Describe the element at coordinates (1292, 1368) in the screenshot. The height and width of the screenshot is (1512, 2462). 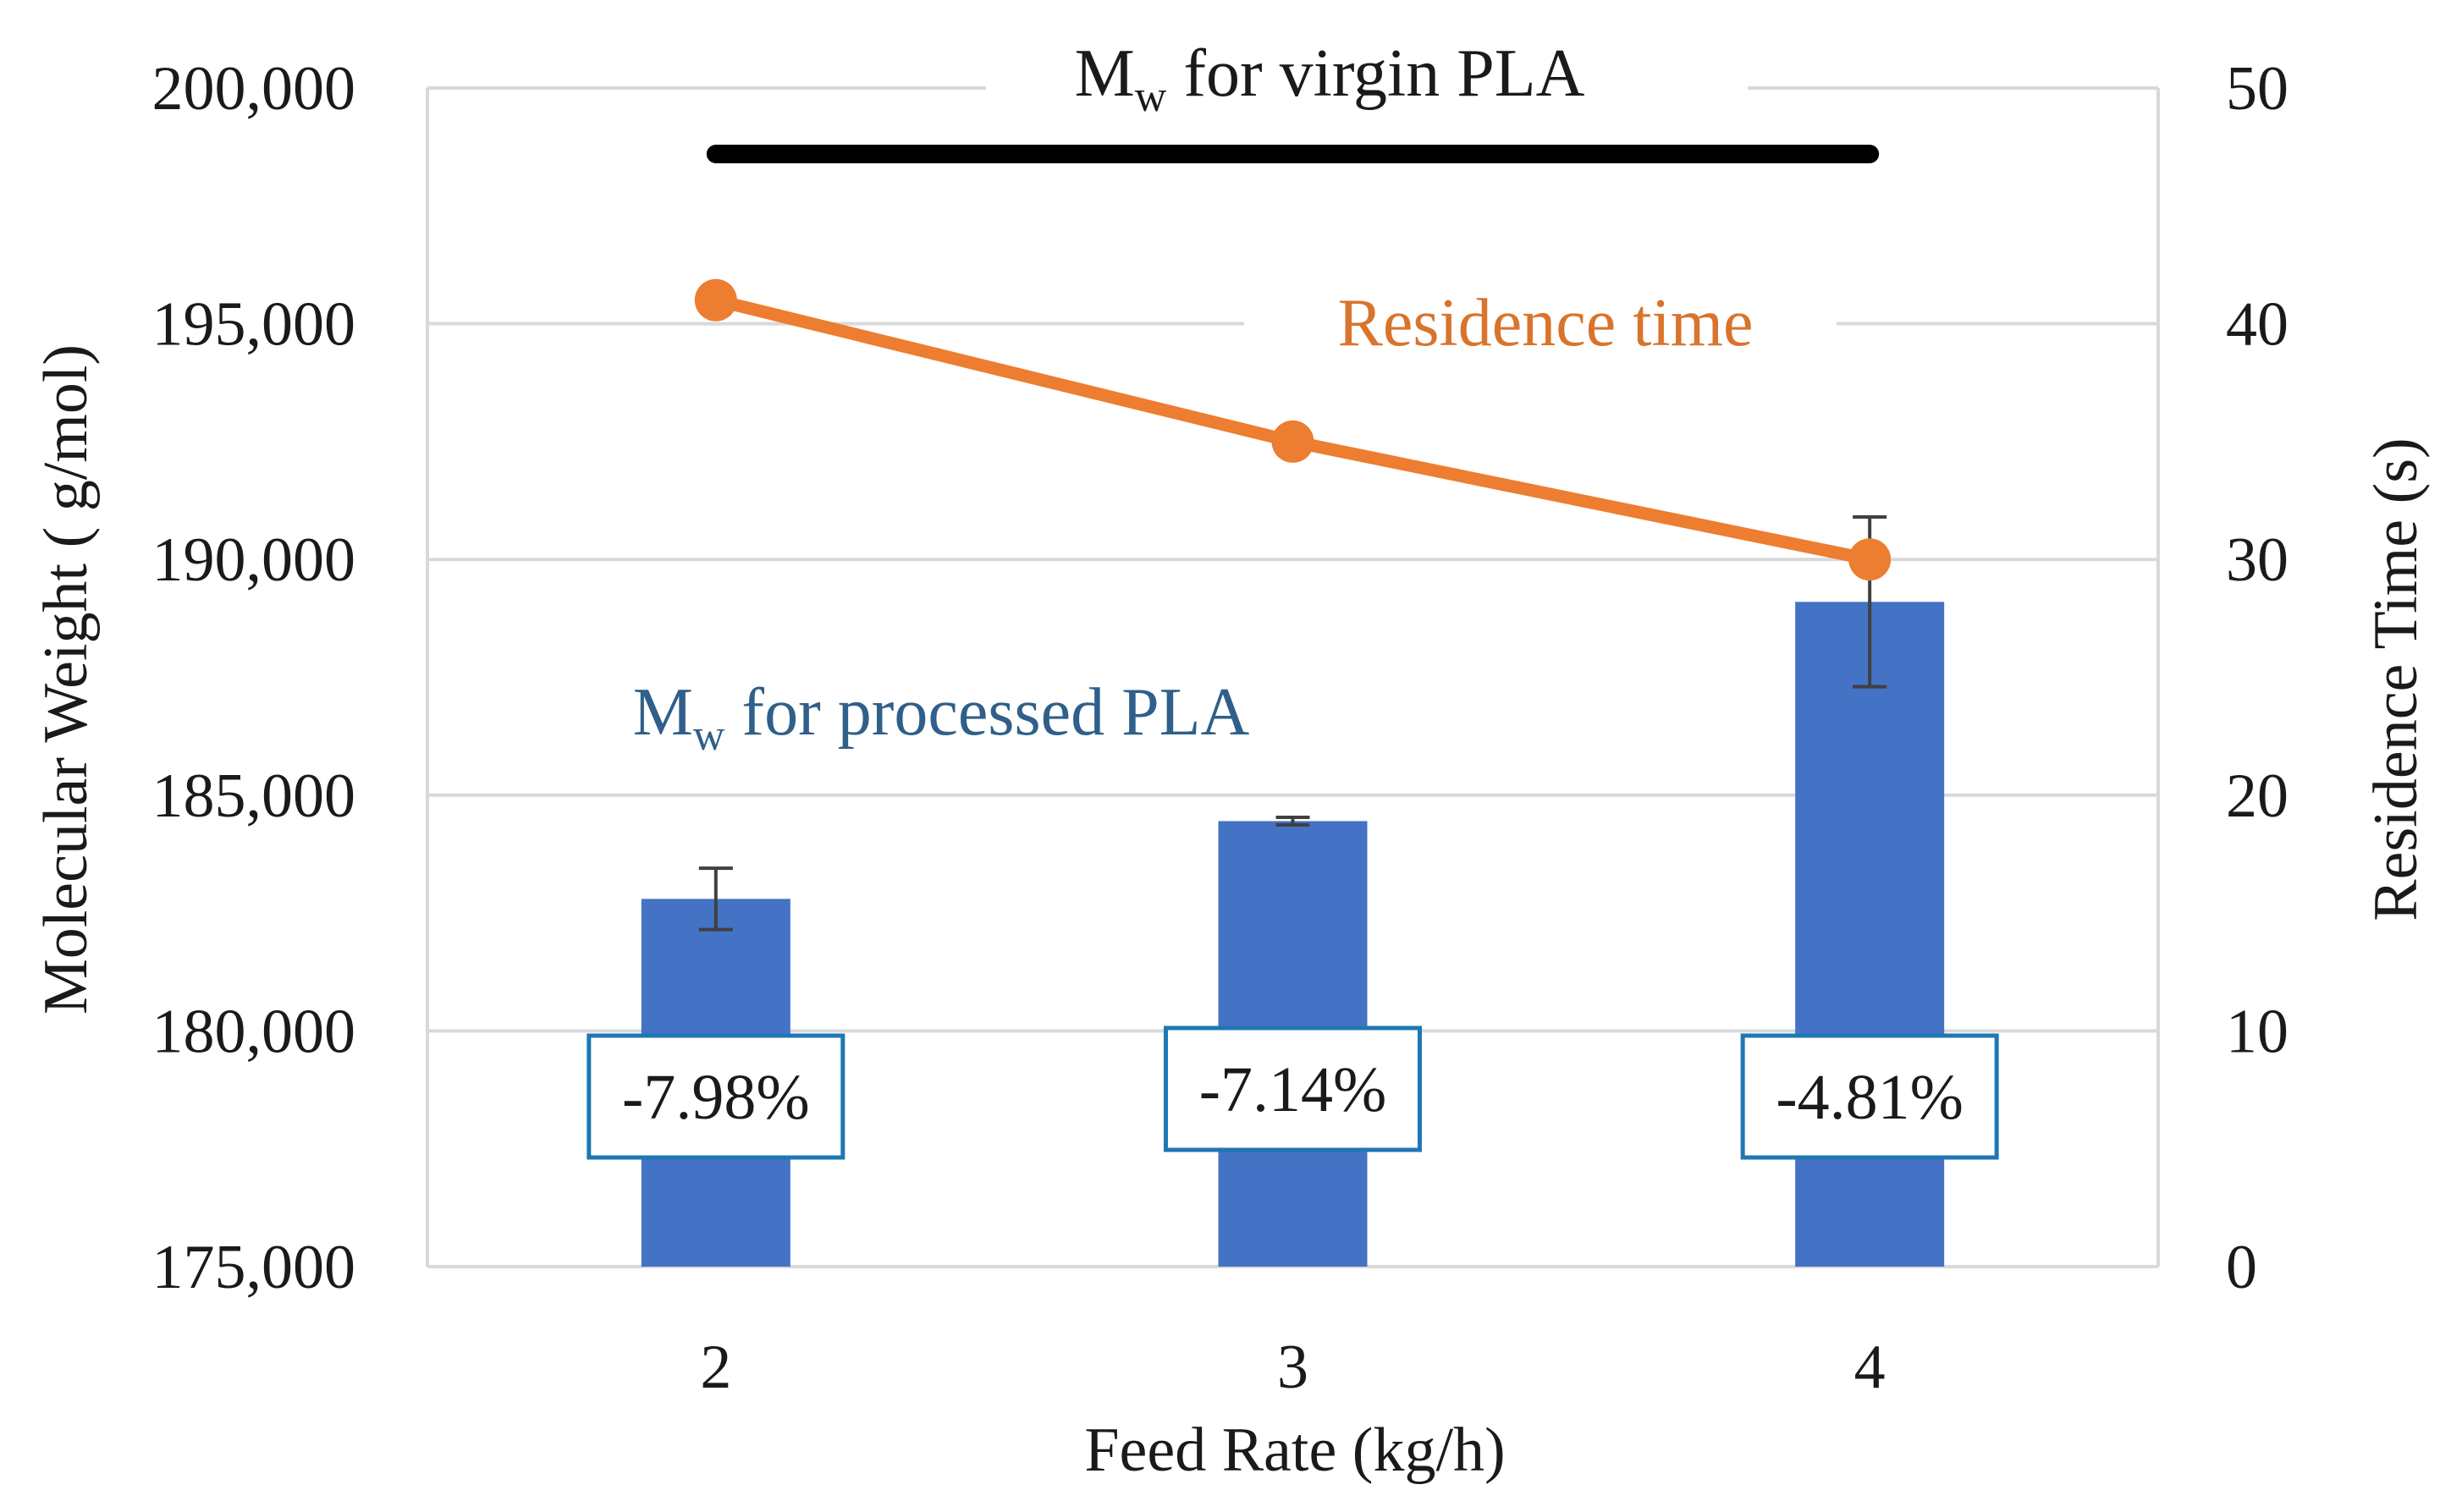
I see `x-tick-label-1: 3` at that location.